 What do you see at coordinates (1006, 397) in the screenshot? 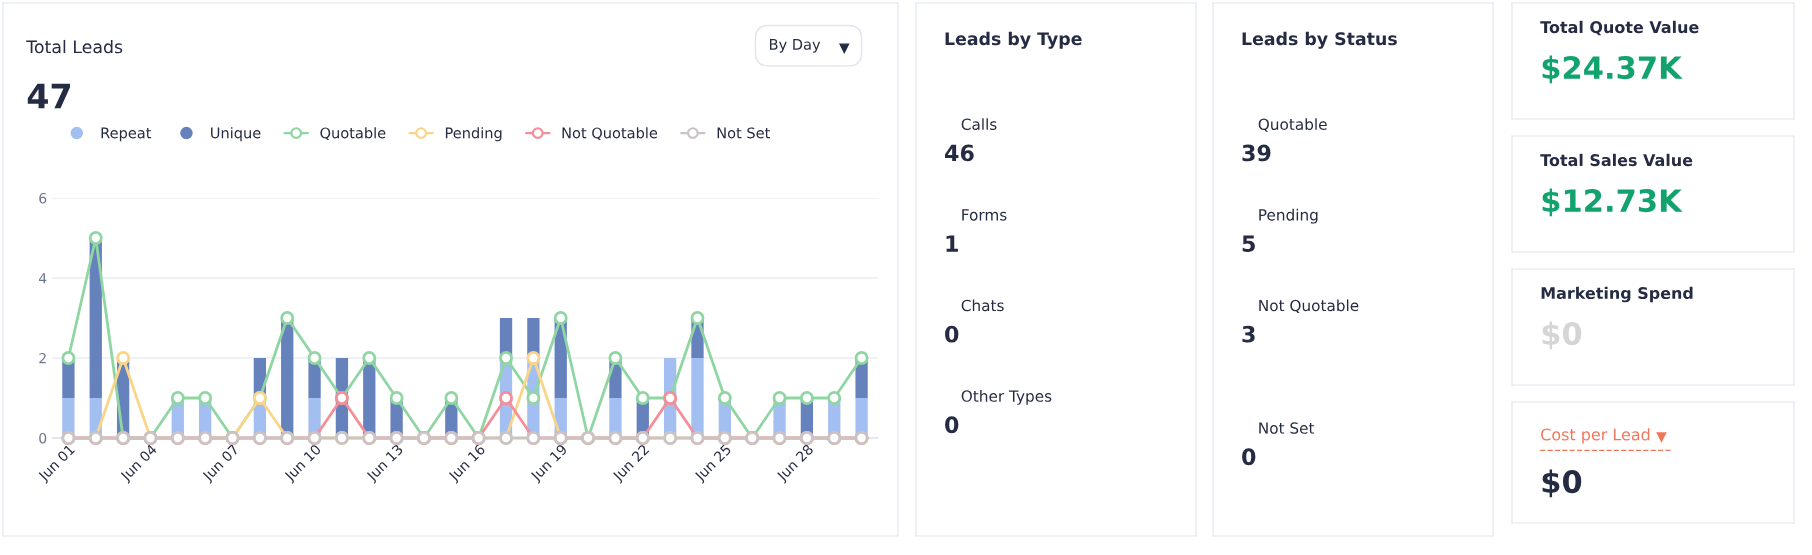
I see `text: Other Types` at bounding box center [1006, 397].